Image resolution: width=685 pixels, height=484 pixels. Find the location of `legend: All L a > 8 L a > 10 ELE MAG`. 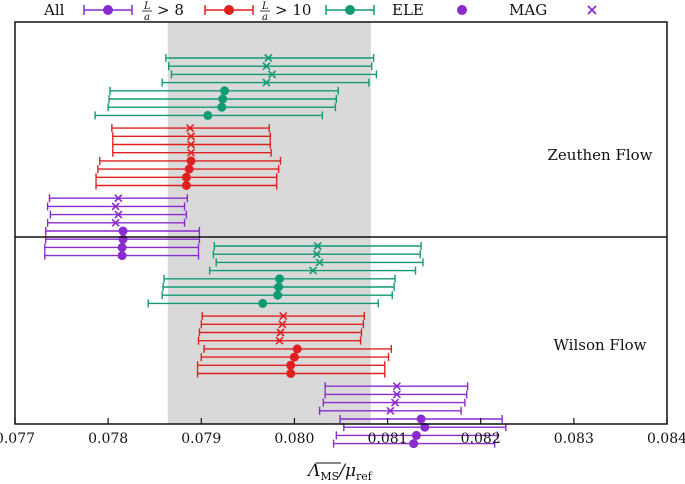

legend: All L a > 8 L a > 10 ELE MAG is located at coordinates (320, 12).